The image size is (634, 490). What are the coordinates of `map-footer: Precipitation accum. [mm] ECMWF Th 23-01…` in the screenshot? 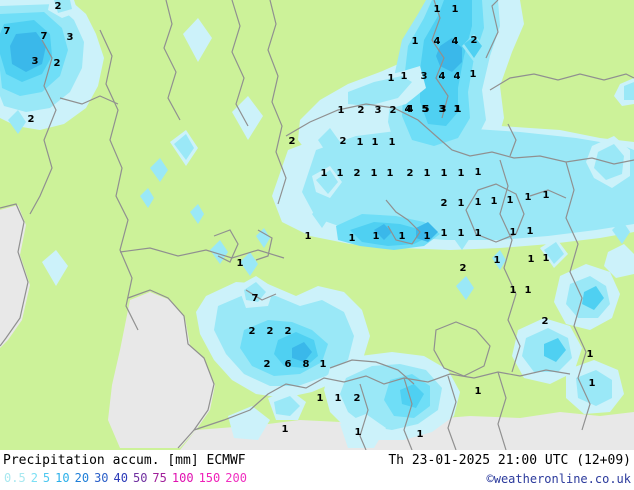 It's located at (317, 470).